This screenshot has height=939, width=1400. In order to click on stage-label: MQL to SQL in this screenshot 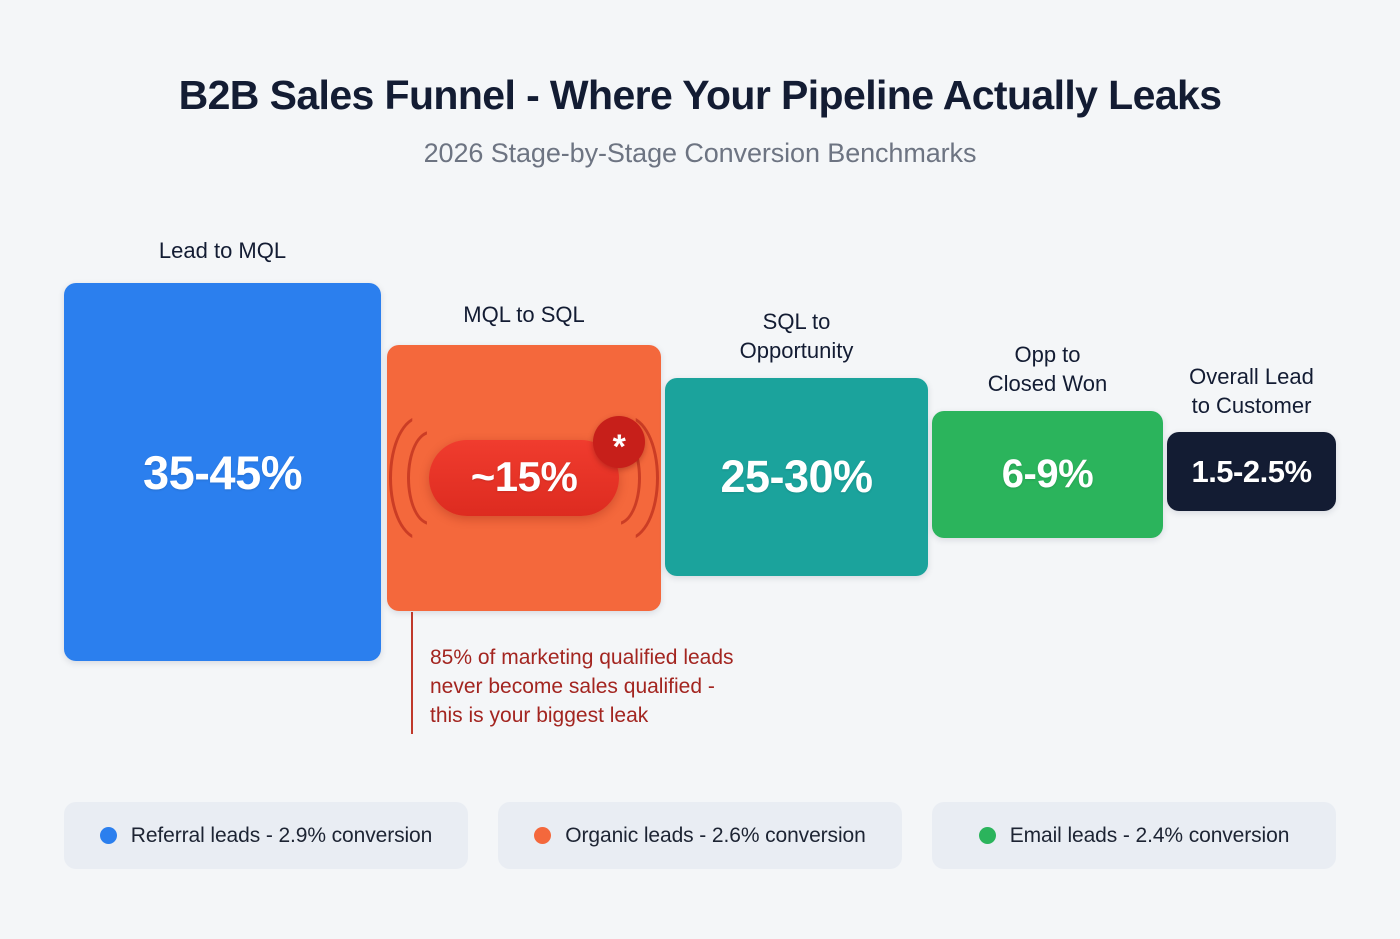, I will do `click(524, 314)`.